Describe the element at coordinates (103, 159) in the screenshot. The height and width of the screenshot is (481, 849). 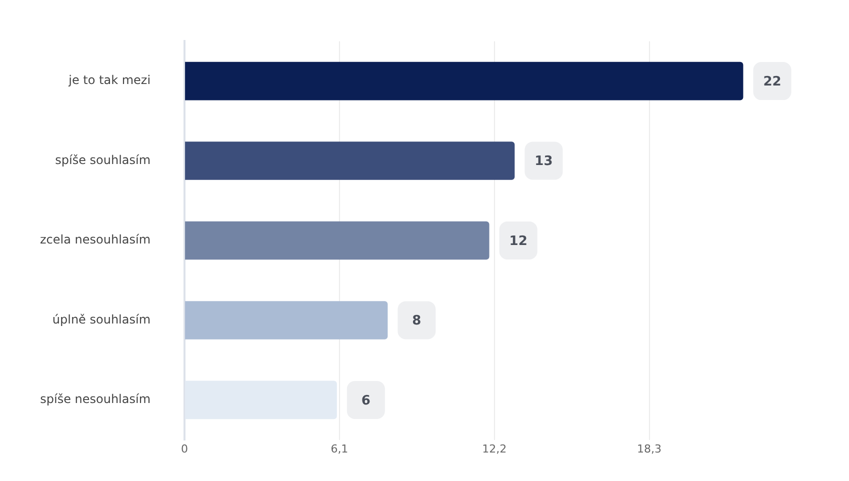
I see `y-tick-label: spíše souhlasím` at that location.